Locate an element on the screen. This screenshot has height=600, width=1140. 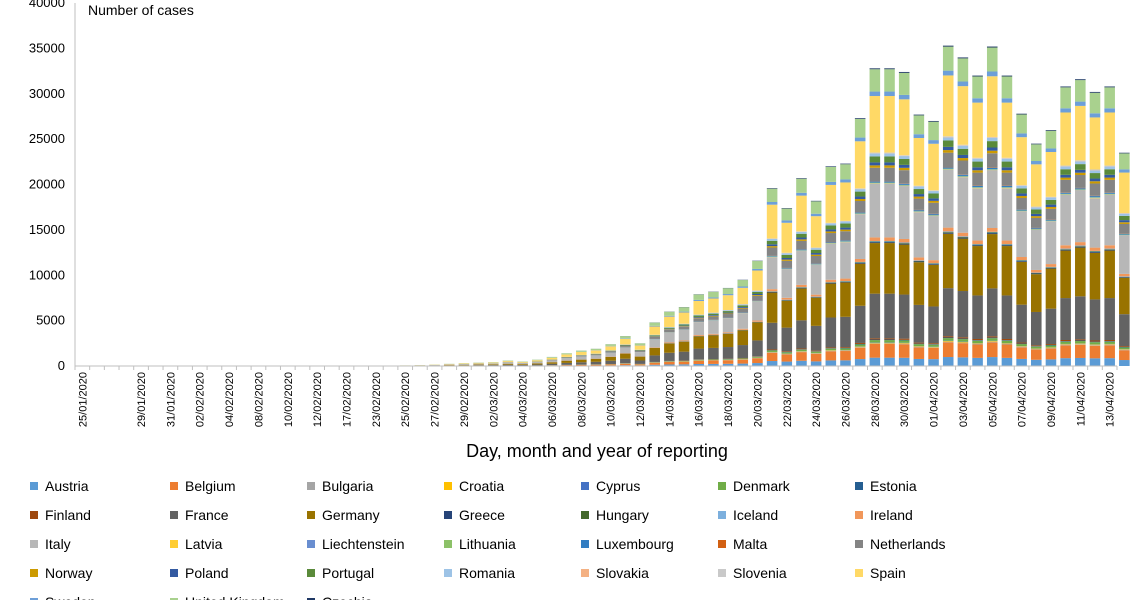
legend-item: Spain is located at coordinates (880, 573).